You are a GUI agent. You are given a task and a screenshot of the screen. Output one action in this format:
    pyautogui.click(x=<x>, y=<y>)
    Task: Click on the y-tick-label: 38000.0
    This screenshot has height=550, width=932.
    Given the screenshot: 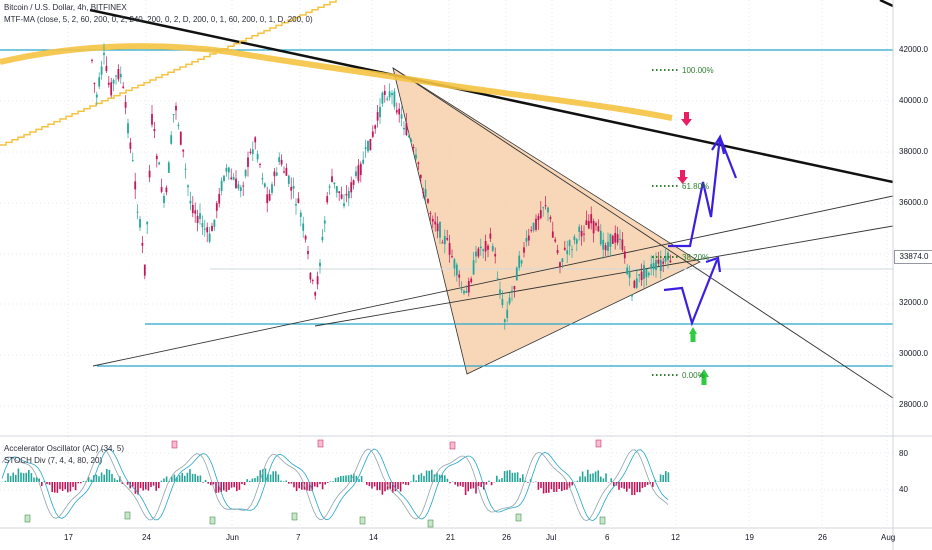 What is the action you would take?
    pyautogui.click(x=913, y=151)
    